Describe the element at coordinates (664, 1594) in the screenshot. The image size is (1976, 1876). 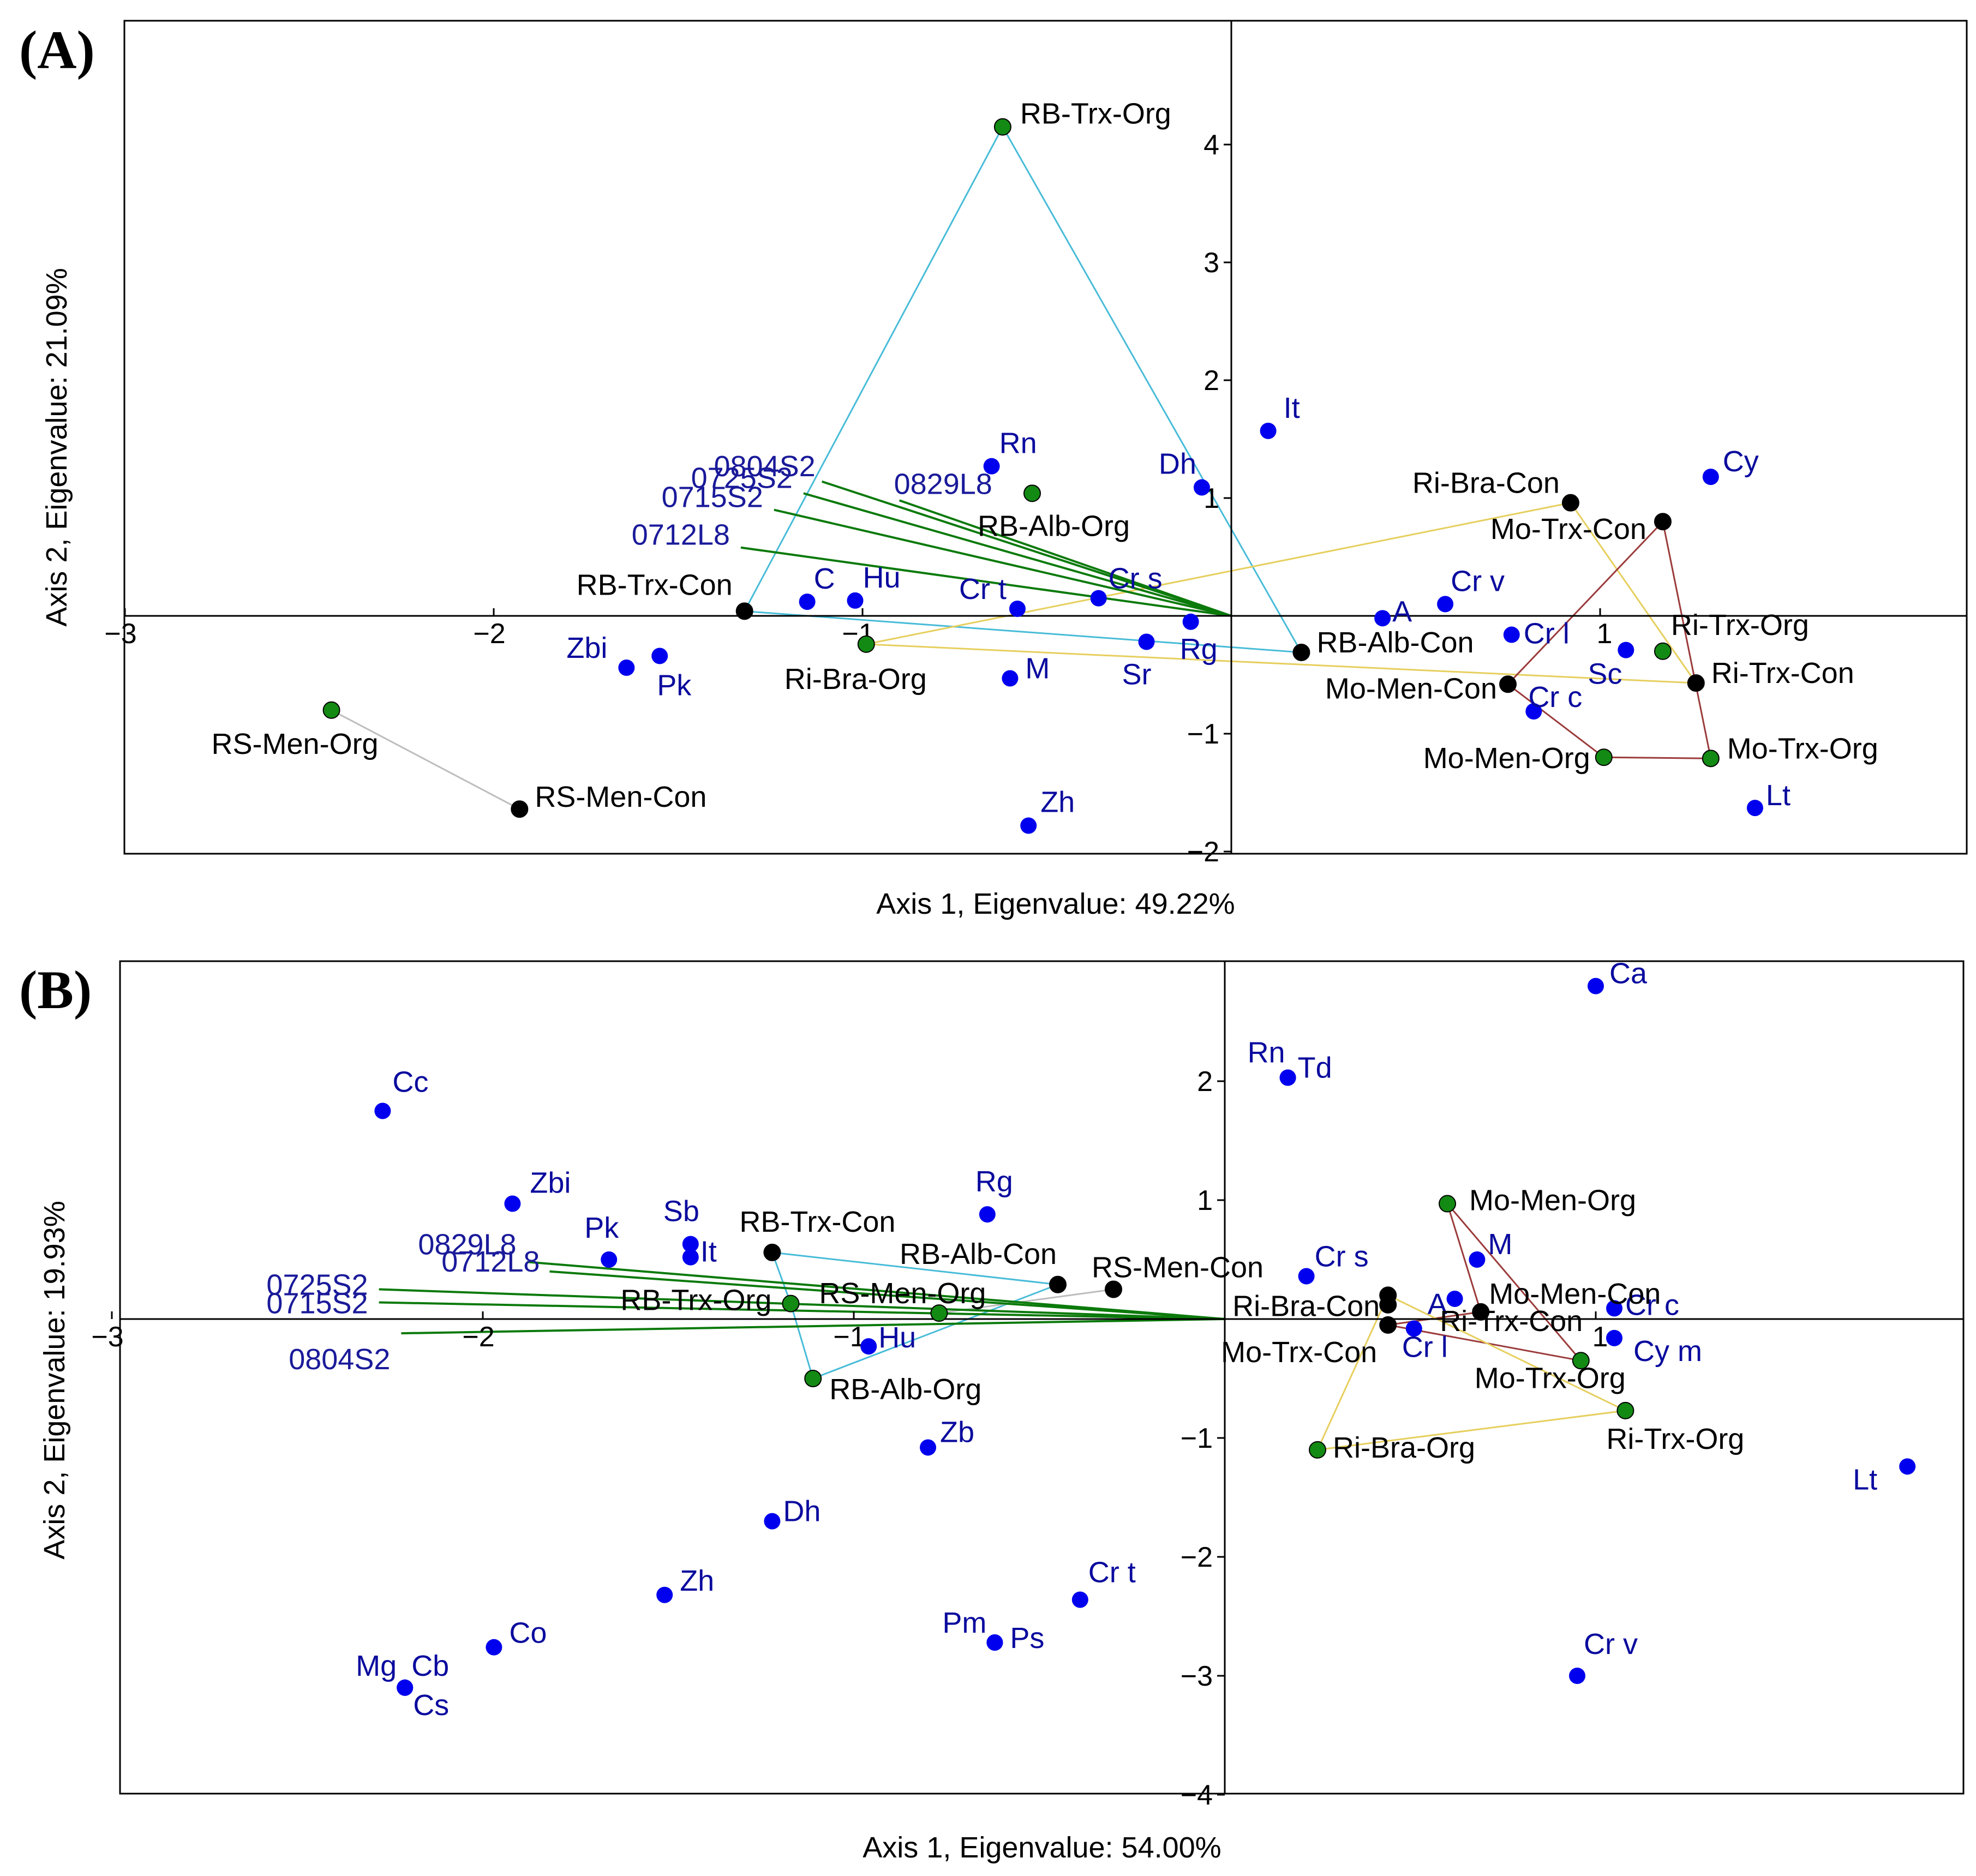
I see `panel-b-species-point-zh` at that location.